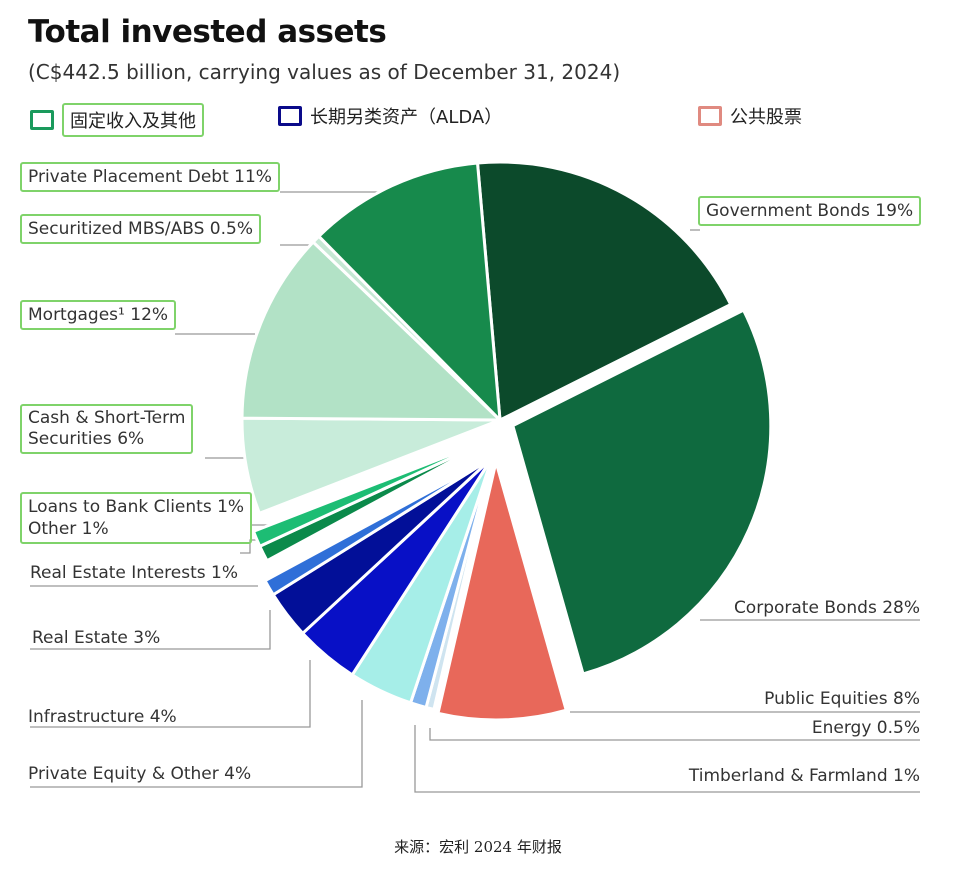  Describe the element at coordinates (372, 330) in the screenshot. I see `pie-slice-mortgages` at that location.